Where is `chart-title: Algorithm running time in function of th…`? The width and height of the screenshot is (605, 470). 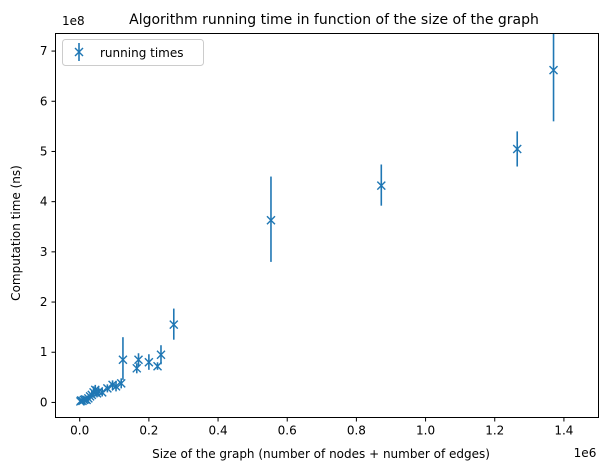
chart-title: Algorithm running time in function of th… is located at coordinates (334, 20).